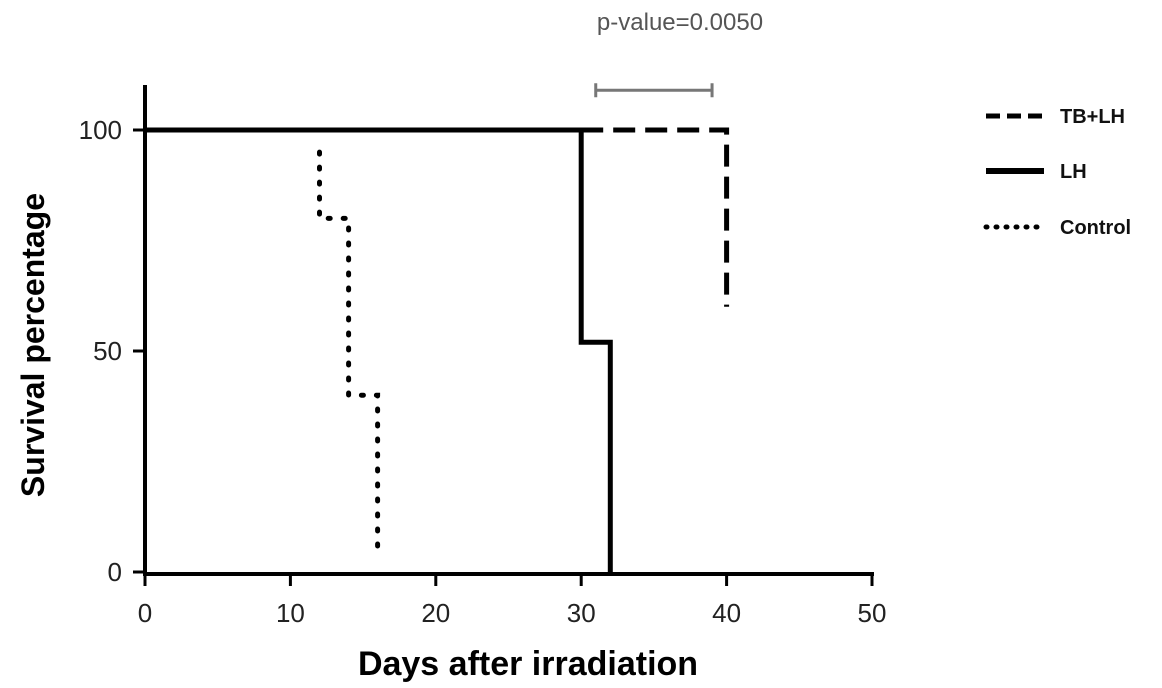 This screenshot has height=688, width=1162. Describe the element at coordinates (726, 613) in the screenshot. I see `x-tick-label: 40` at that location.